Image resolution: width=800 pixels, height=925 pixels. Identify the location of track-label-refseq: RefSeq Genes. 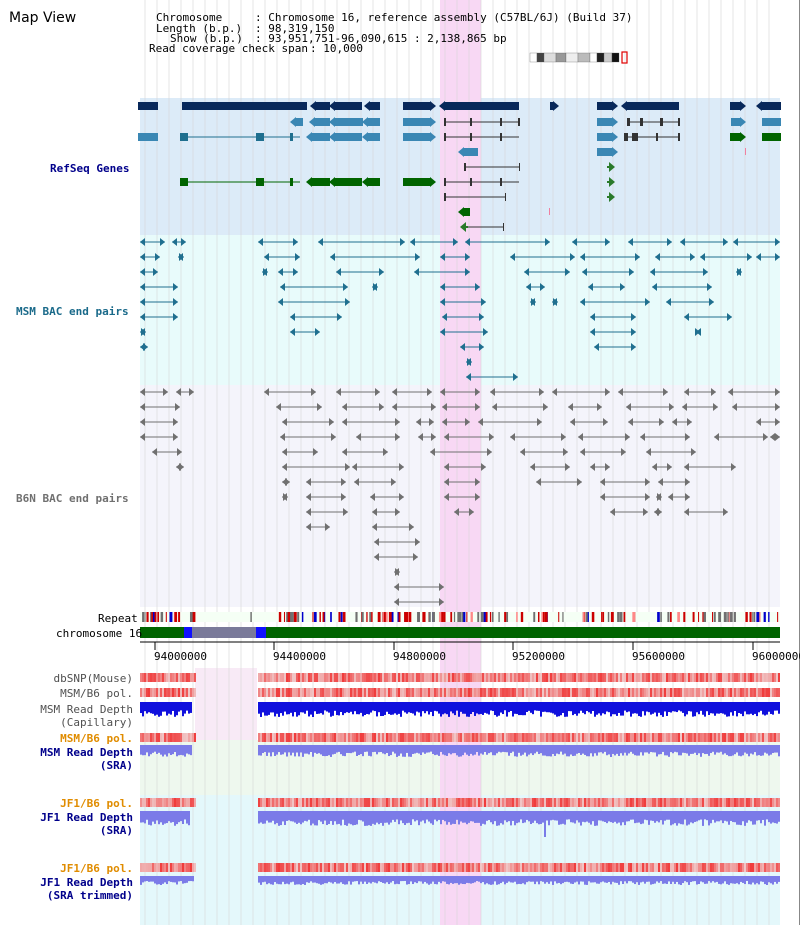
(90, 168).